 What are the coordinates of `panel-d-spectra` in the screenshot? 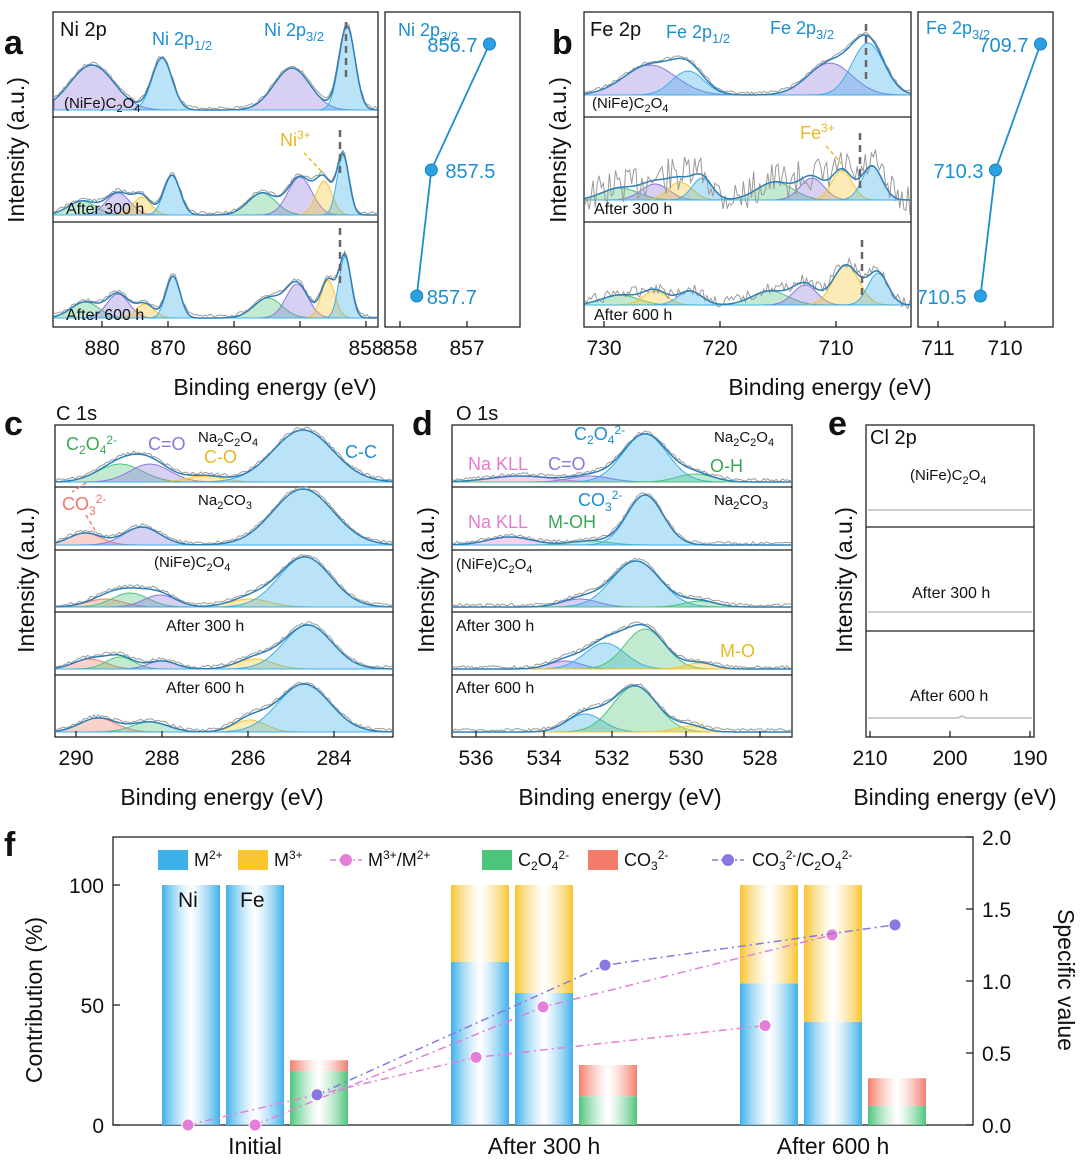 It's located at (622, 581).